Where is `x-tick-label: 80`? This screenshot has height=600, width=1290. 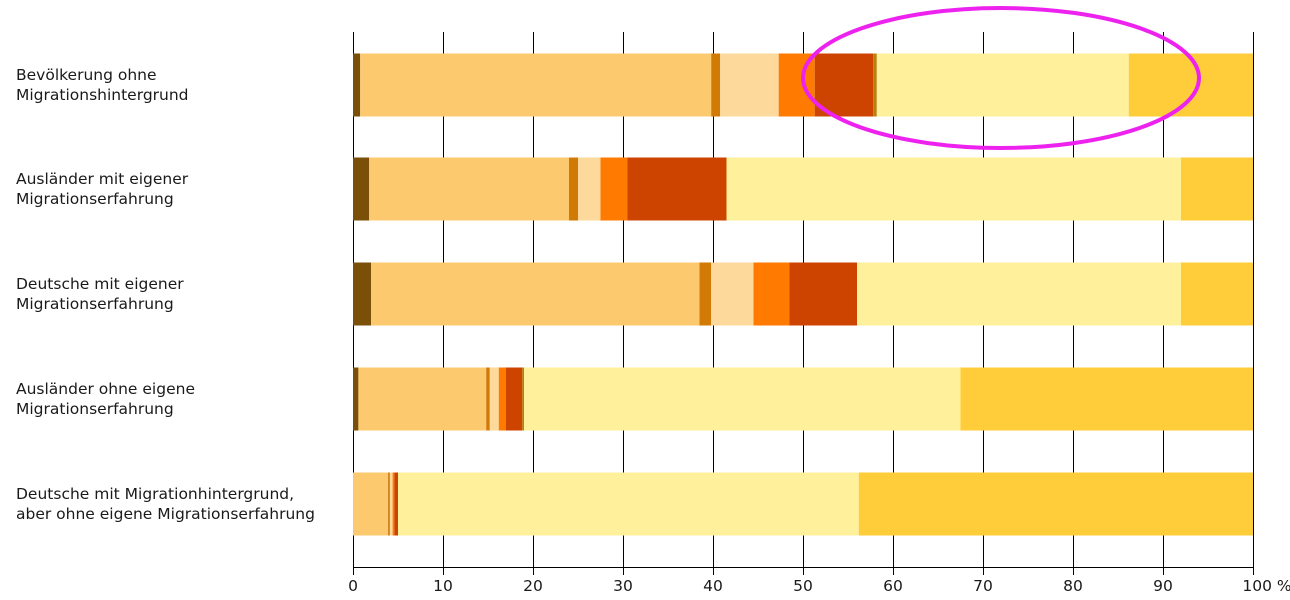
x-tick-label: 80 is located at coordinates (1073, 586).